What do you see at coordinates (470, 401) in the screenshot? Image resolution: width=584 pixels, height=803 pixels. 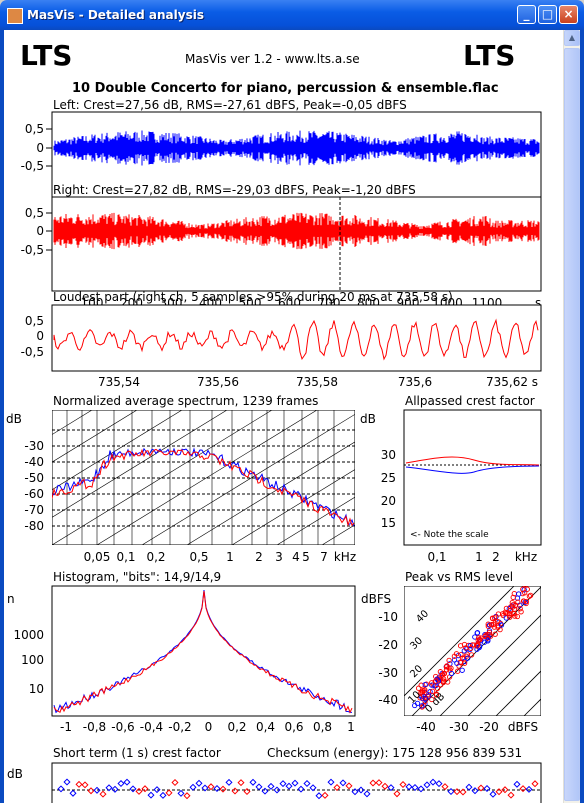 I see `allpassed-label: Allpassed crest factor` at bounding box center [470, 401].